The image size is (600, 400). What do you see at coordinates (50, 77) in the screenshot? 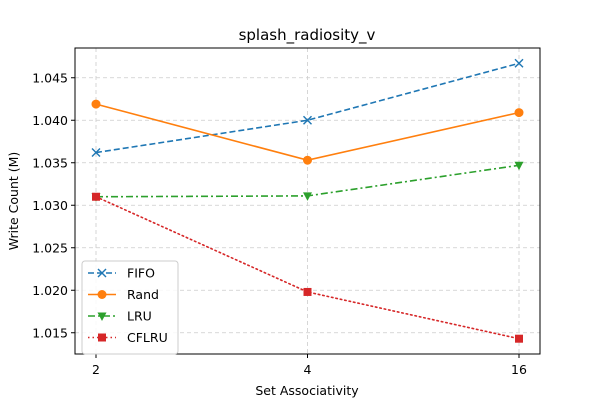
I see `y-tick-label: 1.045` at bounding box center [50, 77].